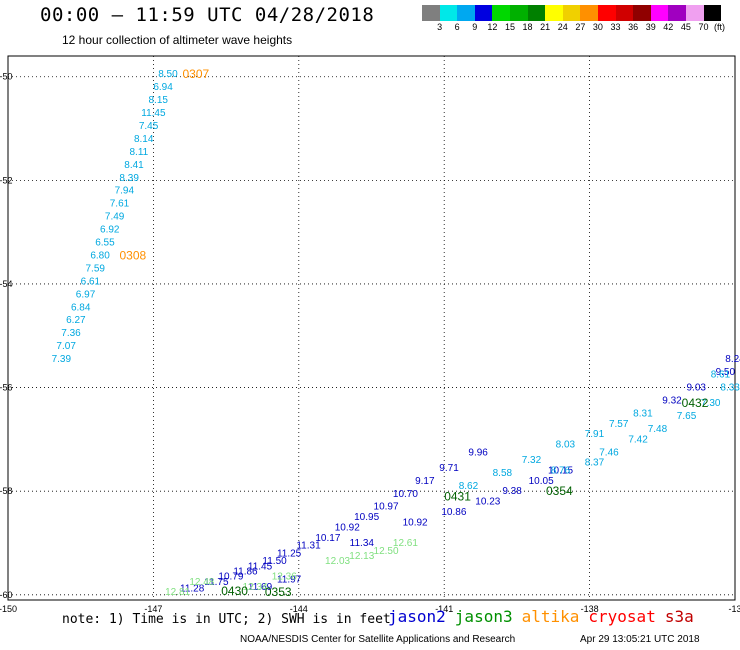 This screenshot has width=740, height=650. What do you see at coordinates (449, 468) in the screenshot?
I see `wave-height-label: 9.71` at bounding box center [449, 468].